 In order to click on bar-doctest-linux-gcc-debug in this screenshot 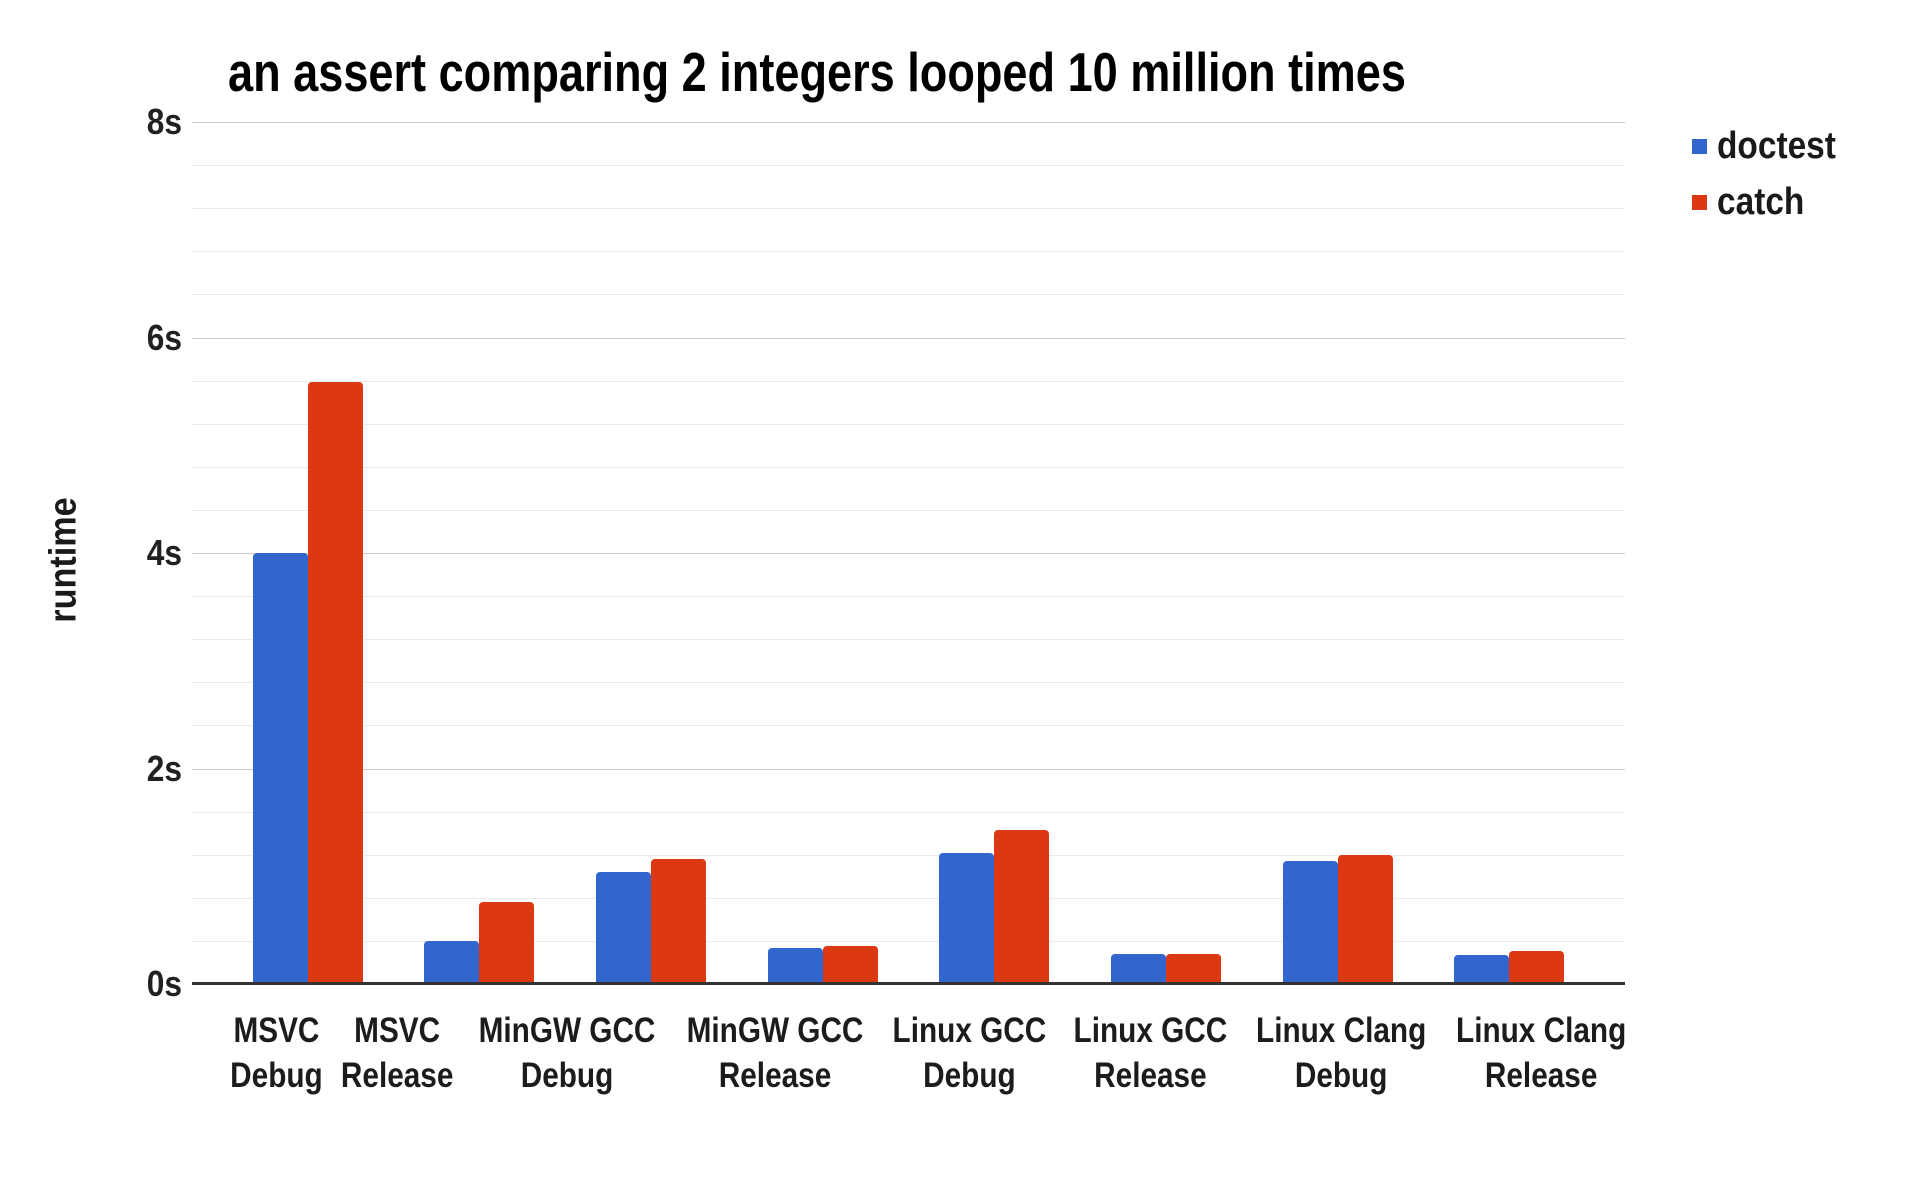, I will do `click(967, 918)`.